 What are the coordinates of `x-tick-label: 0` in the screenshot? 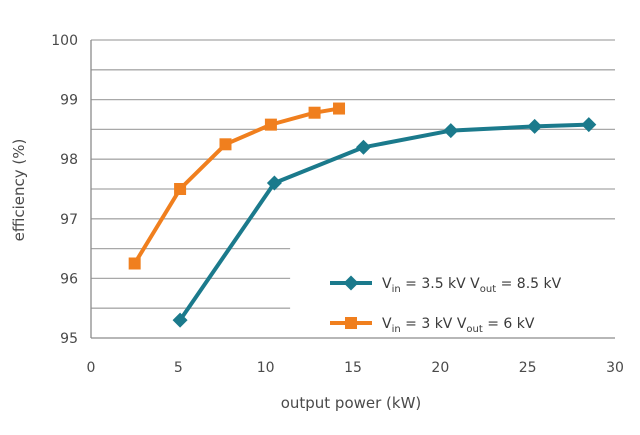 It's located at (91, 368).